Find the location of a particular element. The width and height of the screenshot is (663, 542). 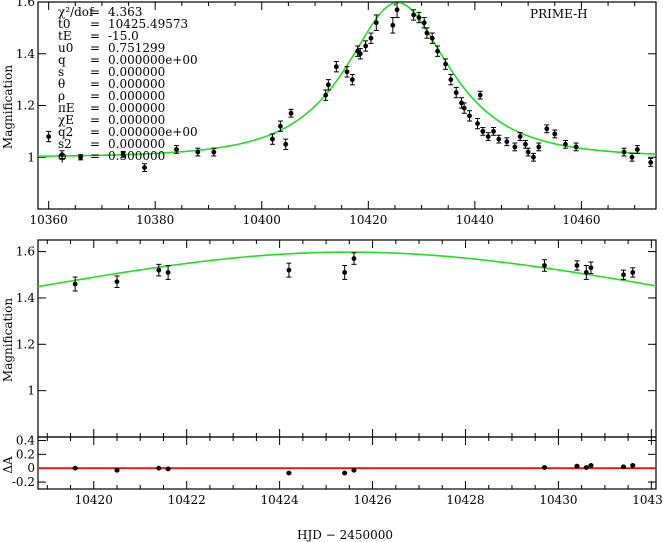

top-ytick-label: 1.2 is located at coordinates (25, 106).